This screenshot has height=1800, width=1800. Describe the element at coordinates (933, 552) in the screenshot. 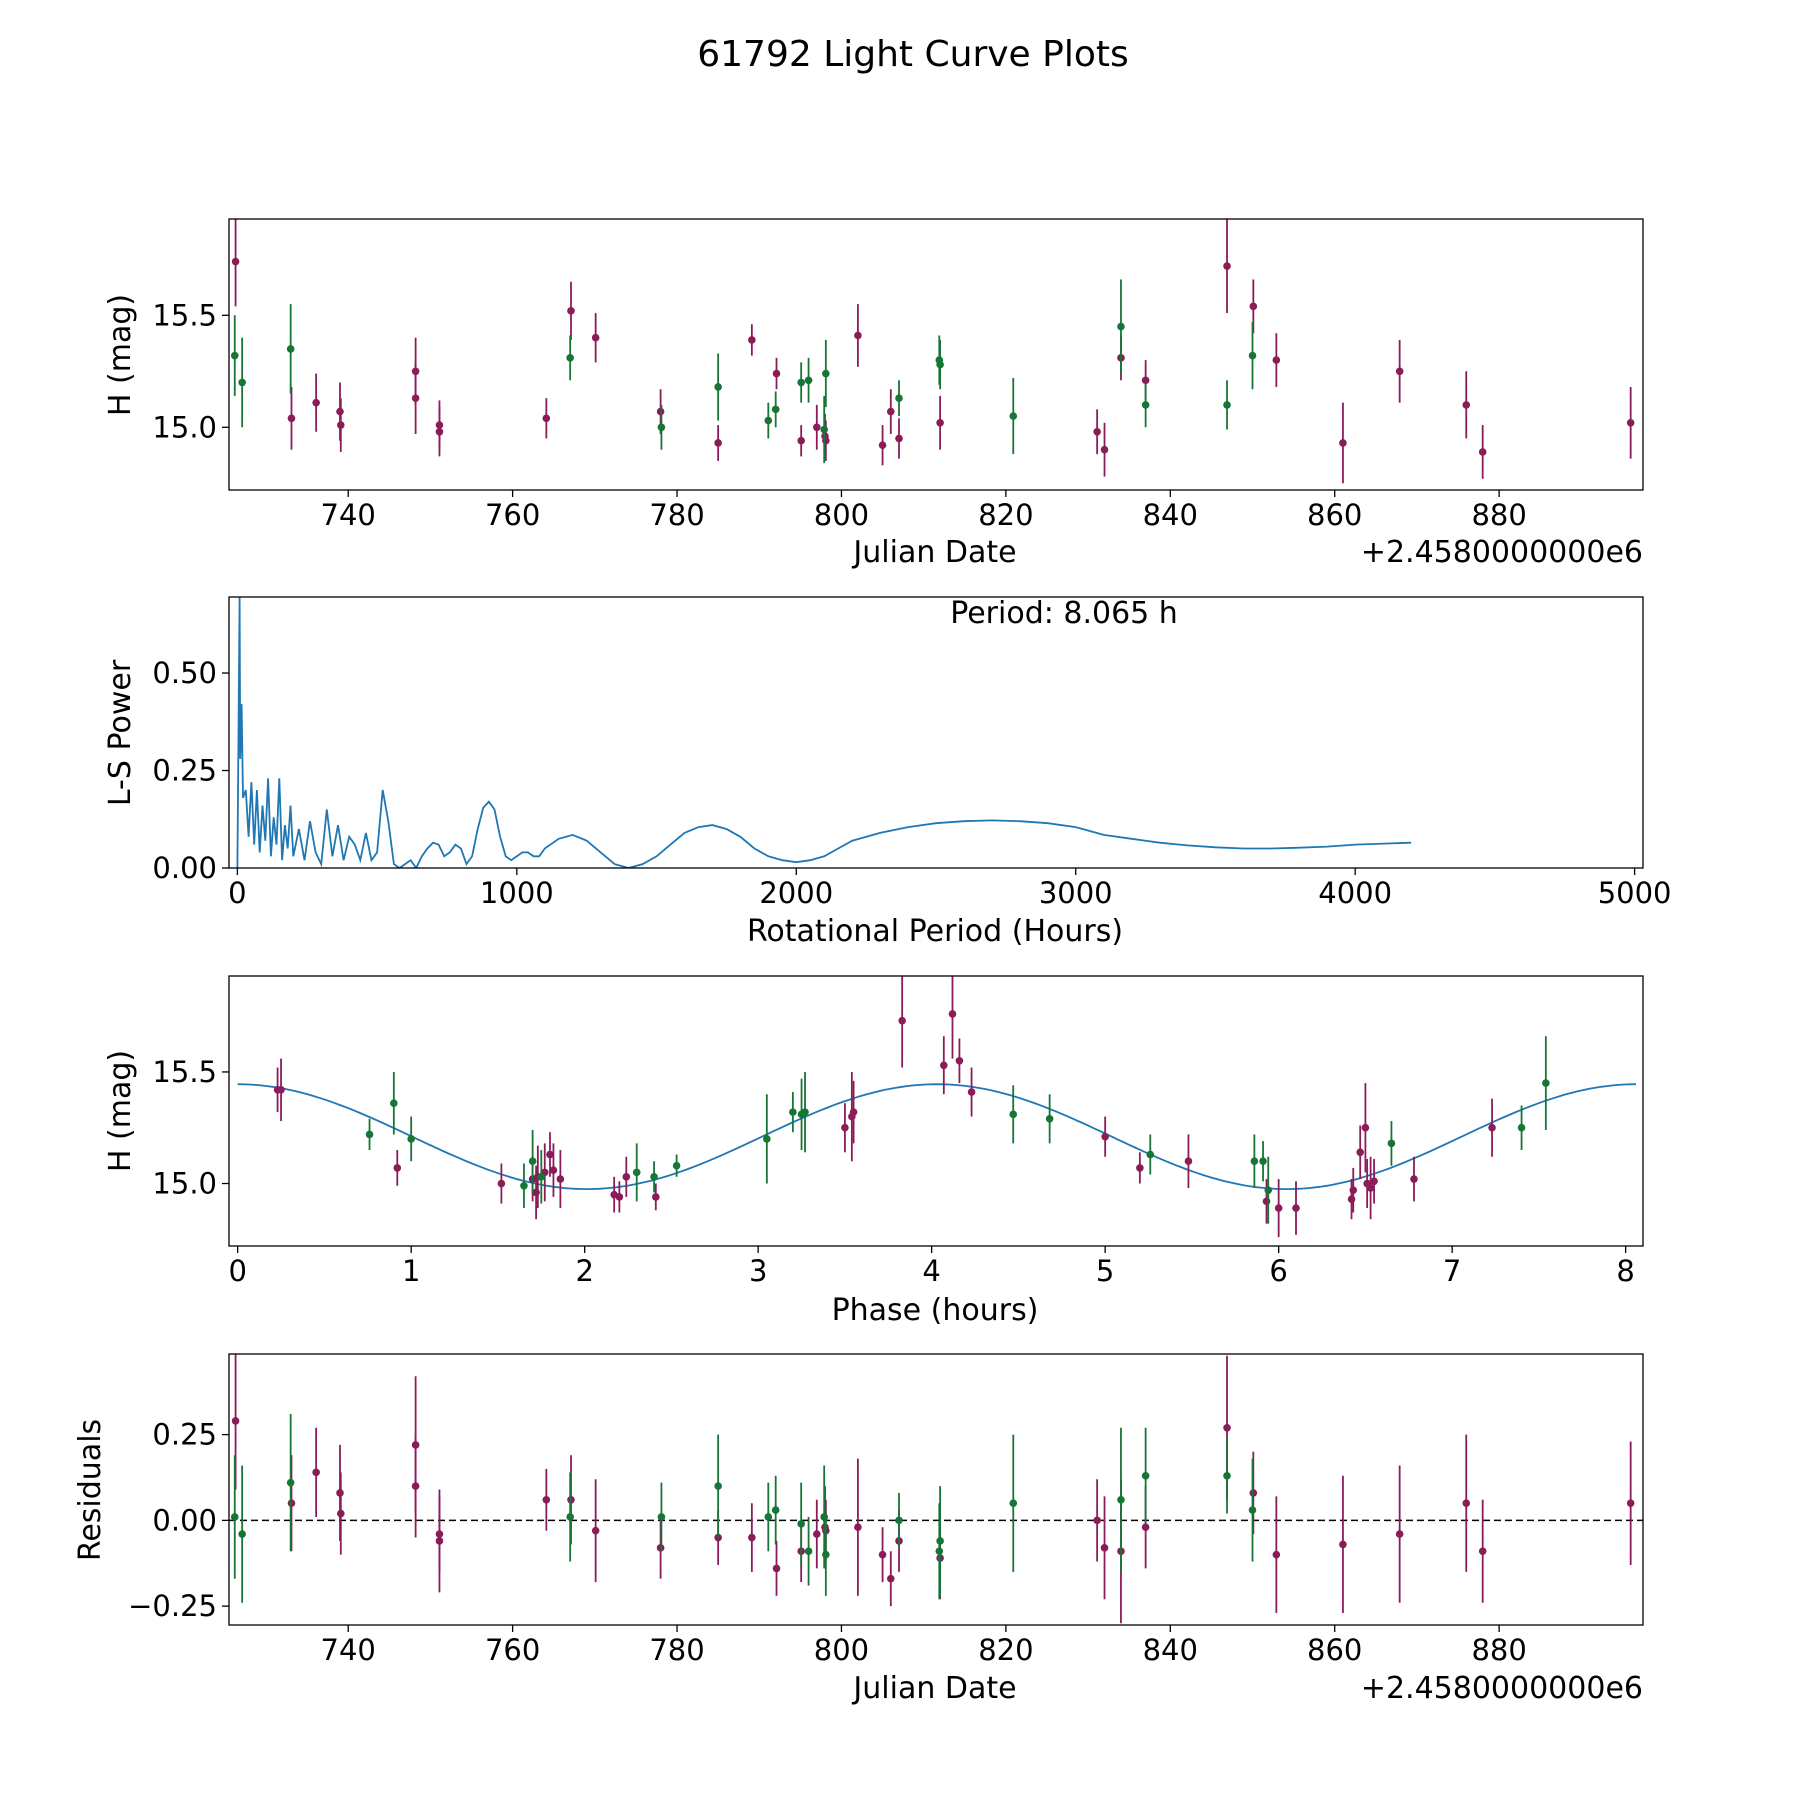

I see `light-curve-x-label: Julian Date` at that location.